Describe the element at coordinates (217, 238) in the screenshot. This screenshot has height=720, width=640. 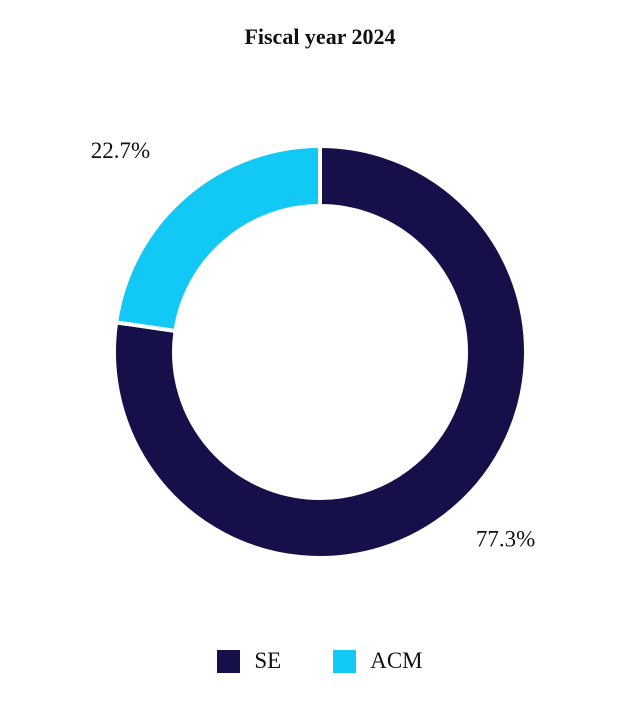
I see `slice-acm` at that location.